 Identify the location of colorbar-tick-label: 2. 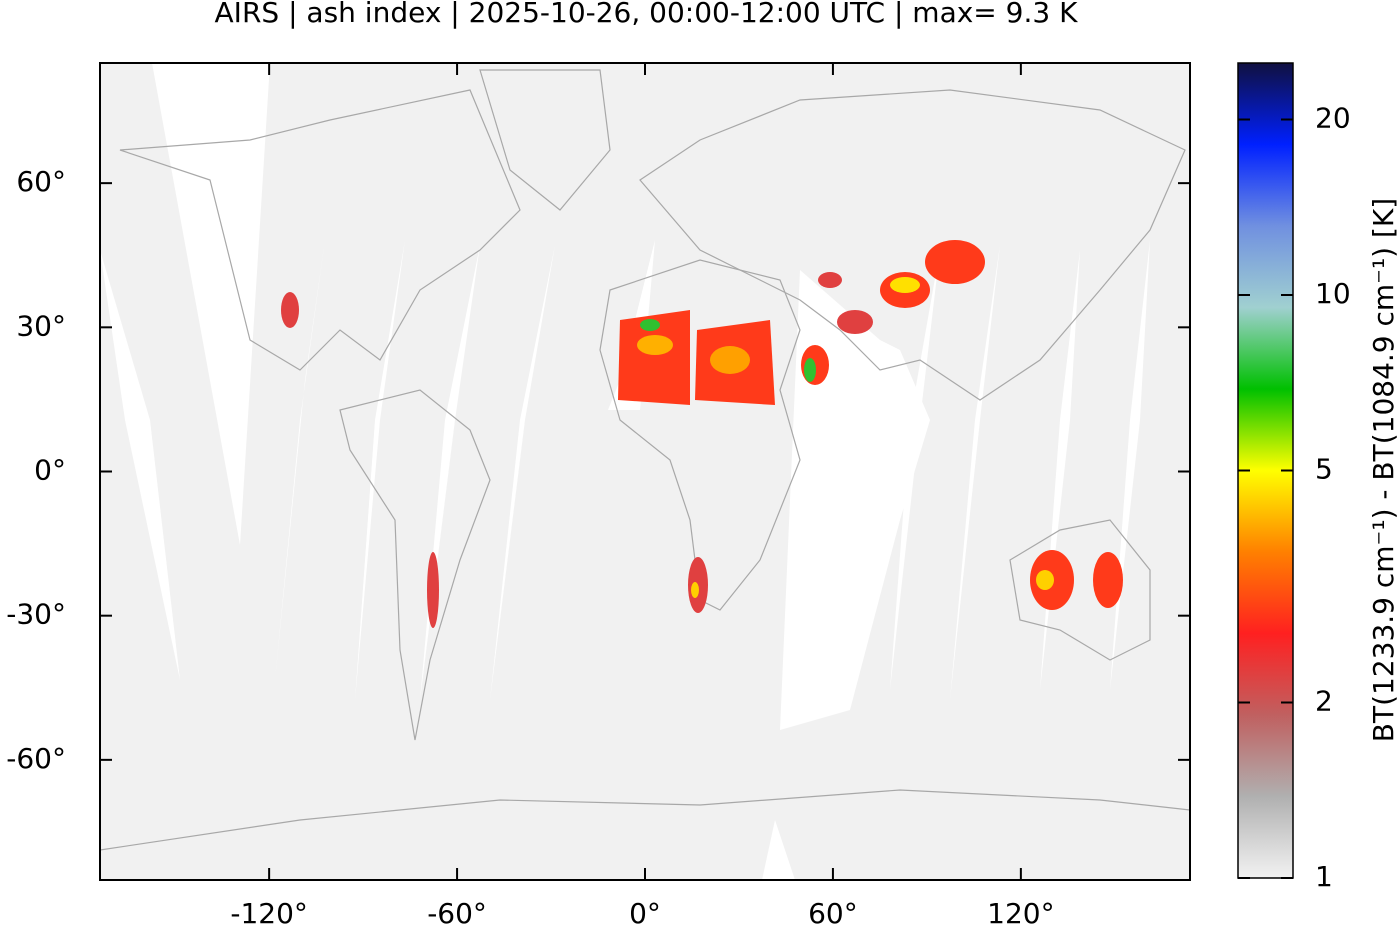
(1324, 700).